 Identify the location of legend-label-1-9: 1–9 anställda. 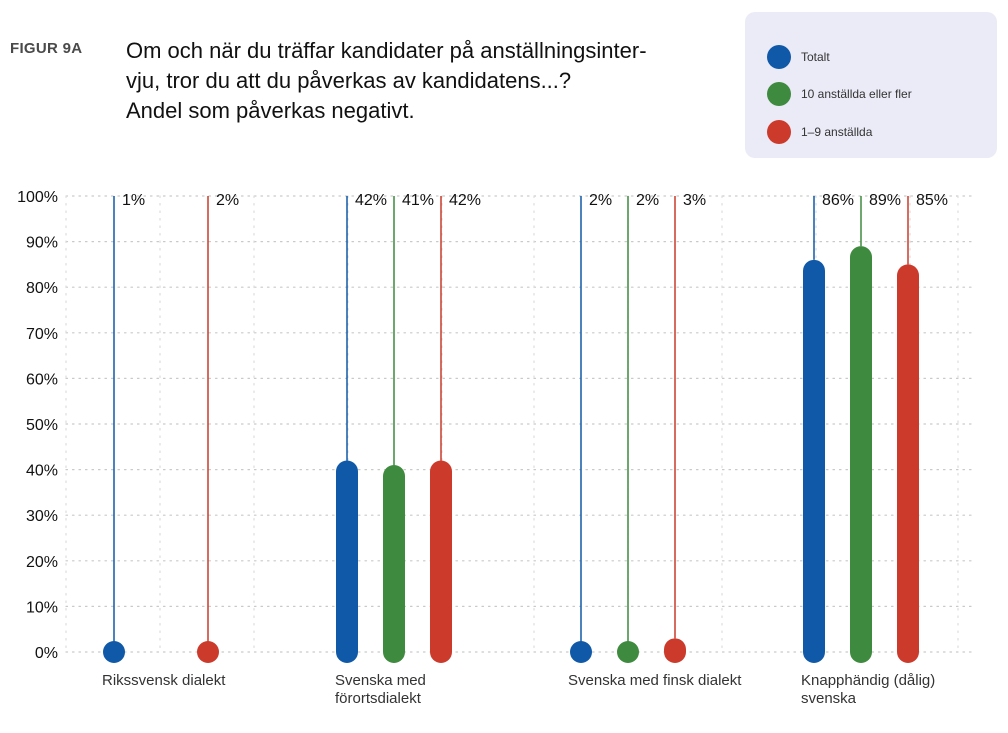
(837, 132).